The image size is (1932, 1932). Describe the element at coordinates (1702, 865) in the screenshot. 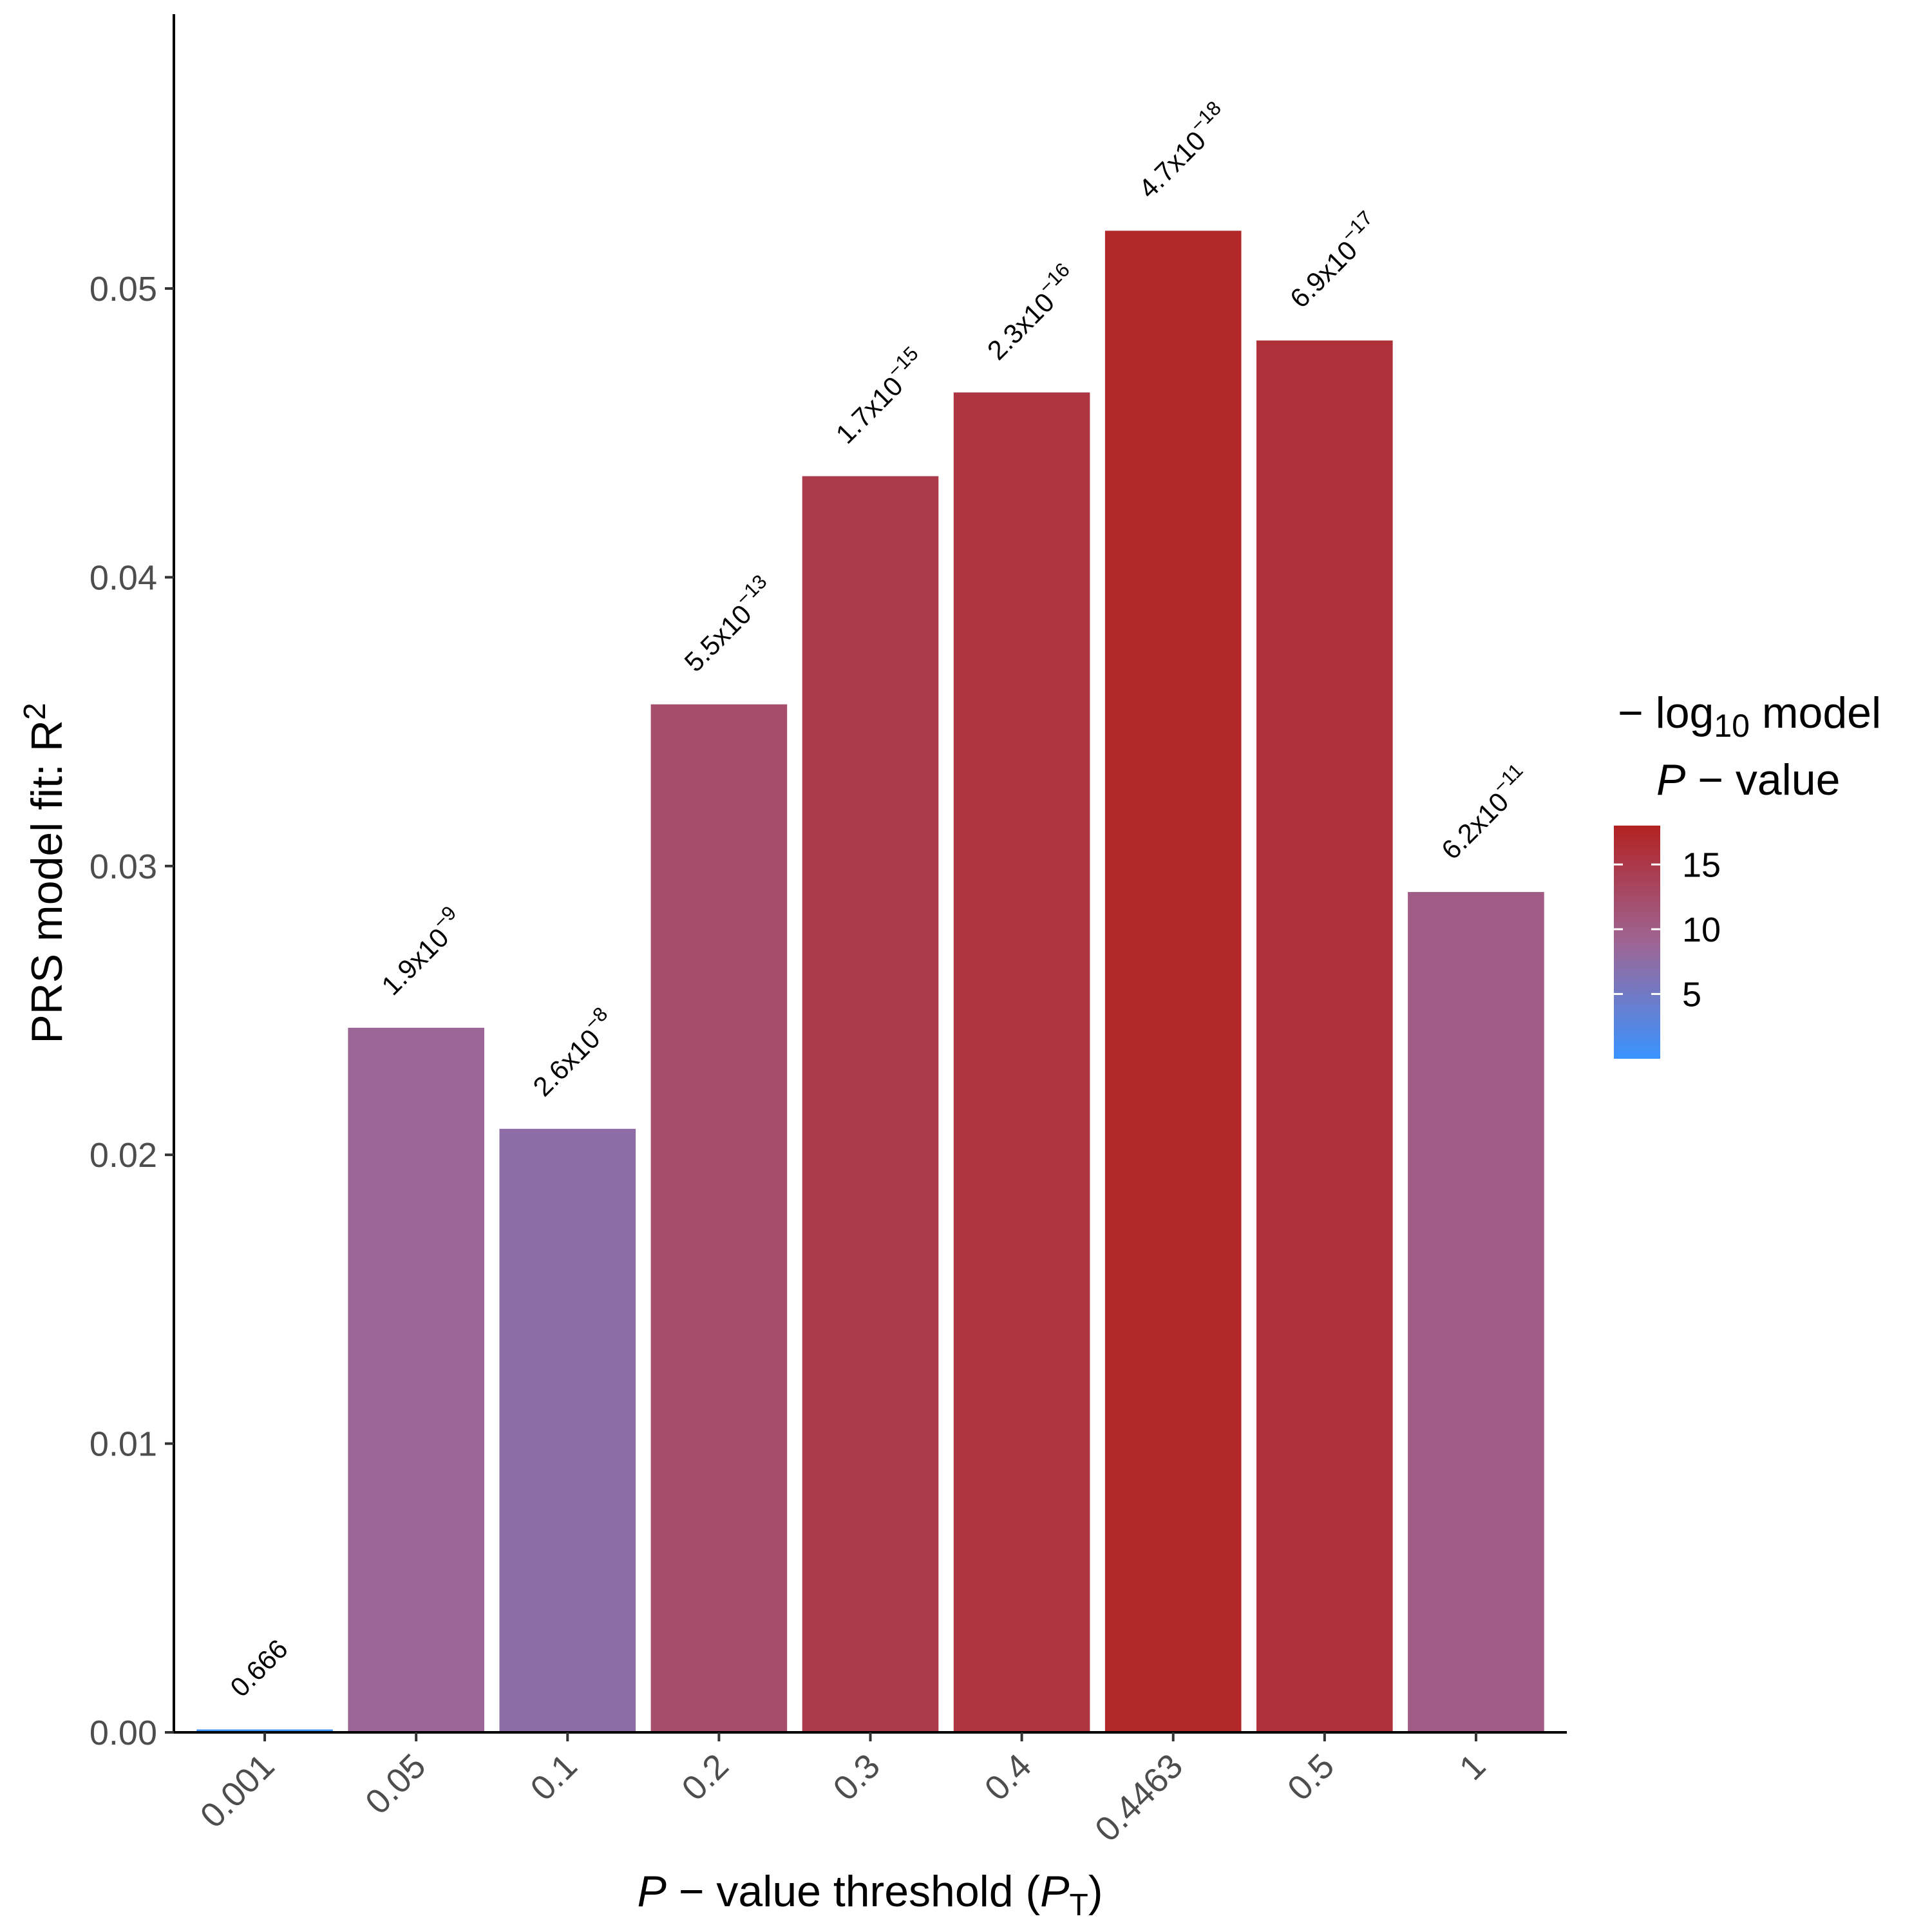

I see `legend-tick-label: 15` at that location.